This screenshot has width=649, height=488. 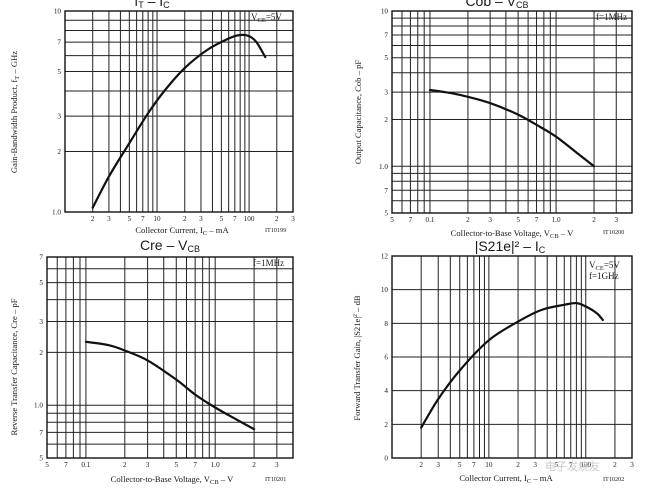 What do you see at coordinates (386, 459) in the screenshot?
I see `y-tick-label: 0` at bounding box center [386, 459].